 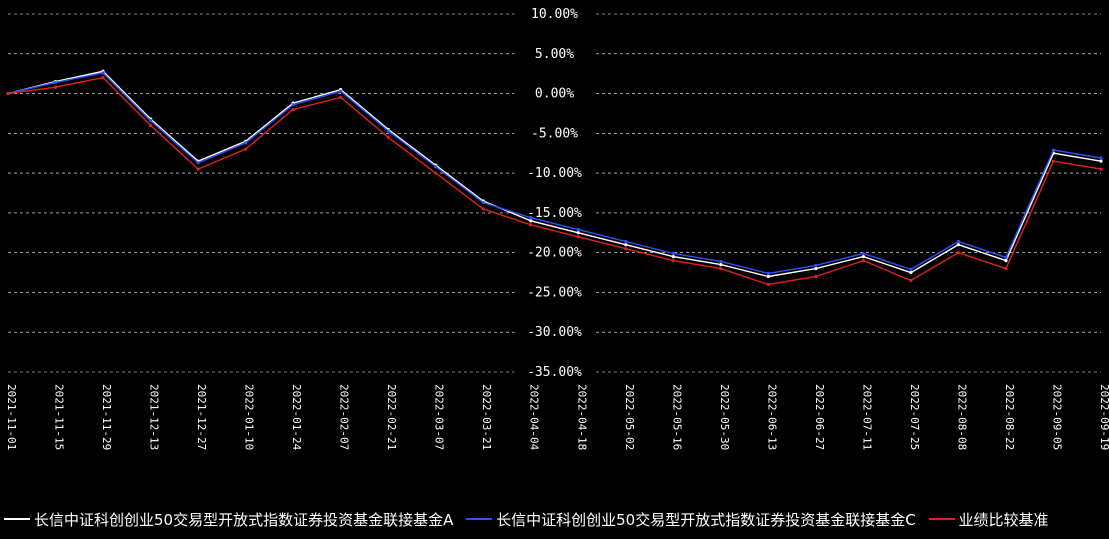 I want to click on x-tick-label: 2022-03-21, so click(x=486, y=417).